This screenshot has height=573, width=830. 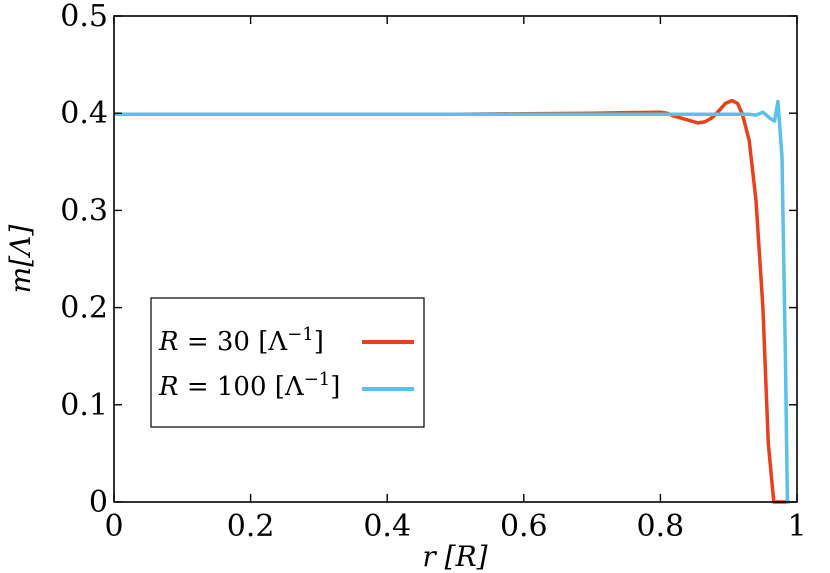 What do you see at coordinates (387, 526) in the screenshot?
I see `x-tick-label: 0.4` at bounding box center [387, 526].